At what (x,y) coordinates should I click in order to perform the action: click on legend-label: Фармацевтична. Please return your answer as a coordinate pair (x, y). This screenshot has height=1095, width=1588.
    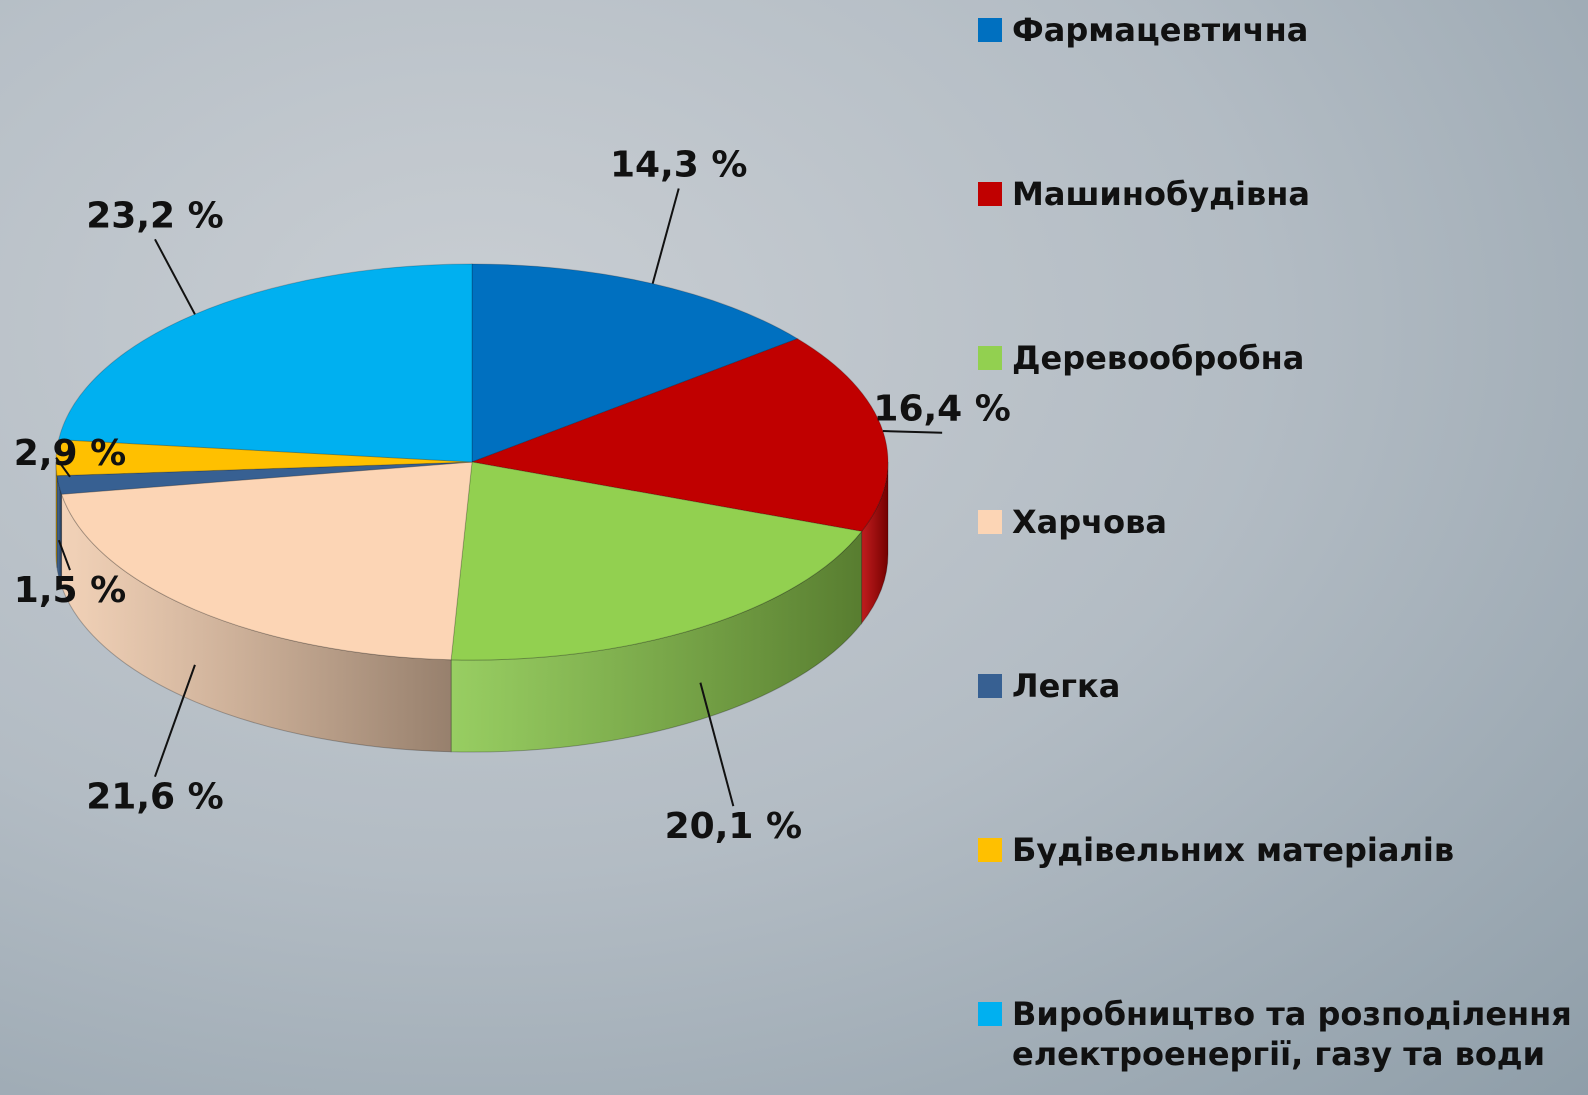
    Looking at the image, I should click on (1160, 30).